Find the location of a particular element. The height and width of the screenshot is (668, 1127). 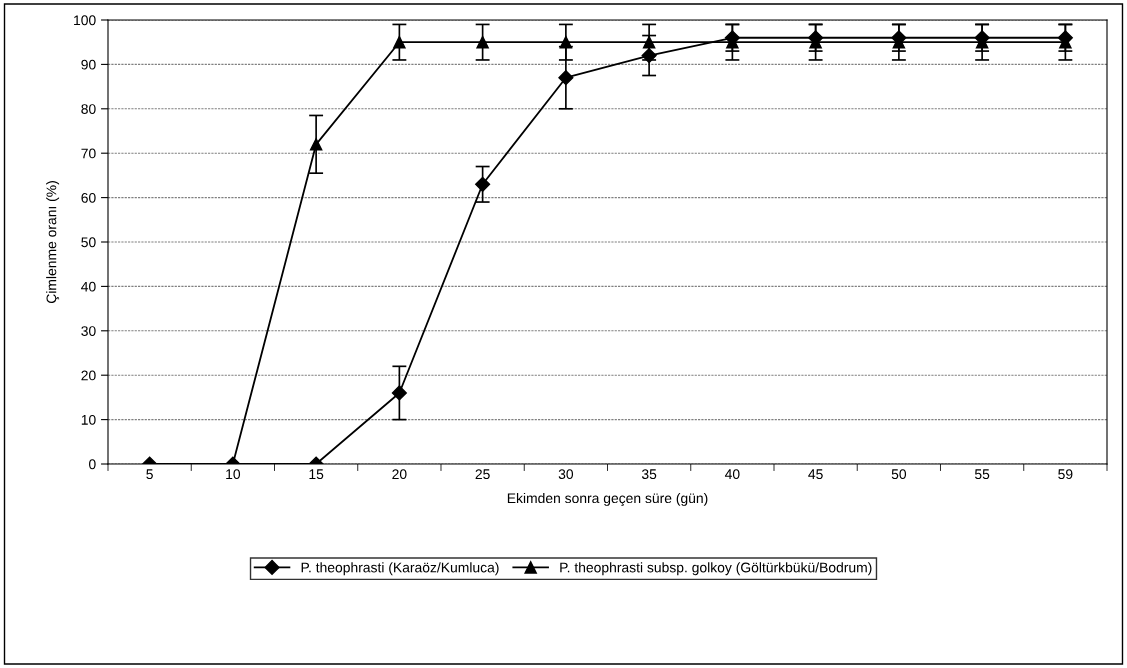

legend-label: P. theophrasti (Karaöz/Kumluca) is located at coordinates (400, 569).